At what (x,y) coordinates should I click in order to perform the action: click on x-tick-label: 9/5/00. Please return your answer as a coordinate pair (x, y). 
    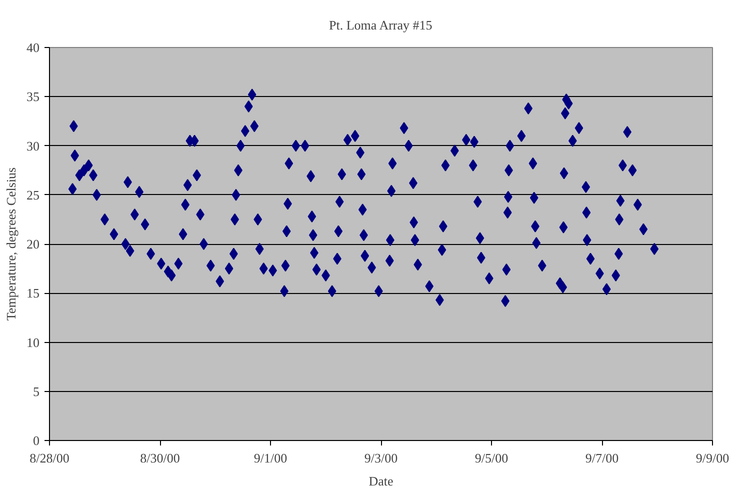
    Looking at the image, I should click on (491, 458).